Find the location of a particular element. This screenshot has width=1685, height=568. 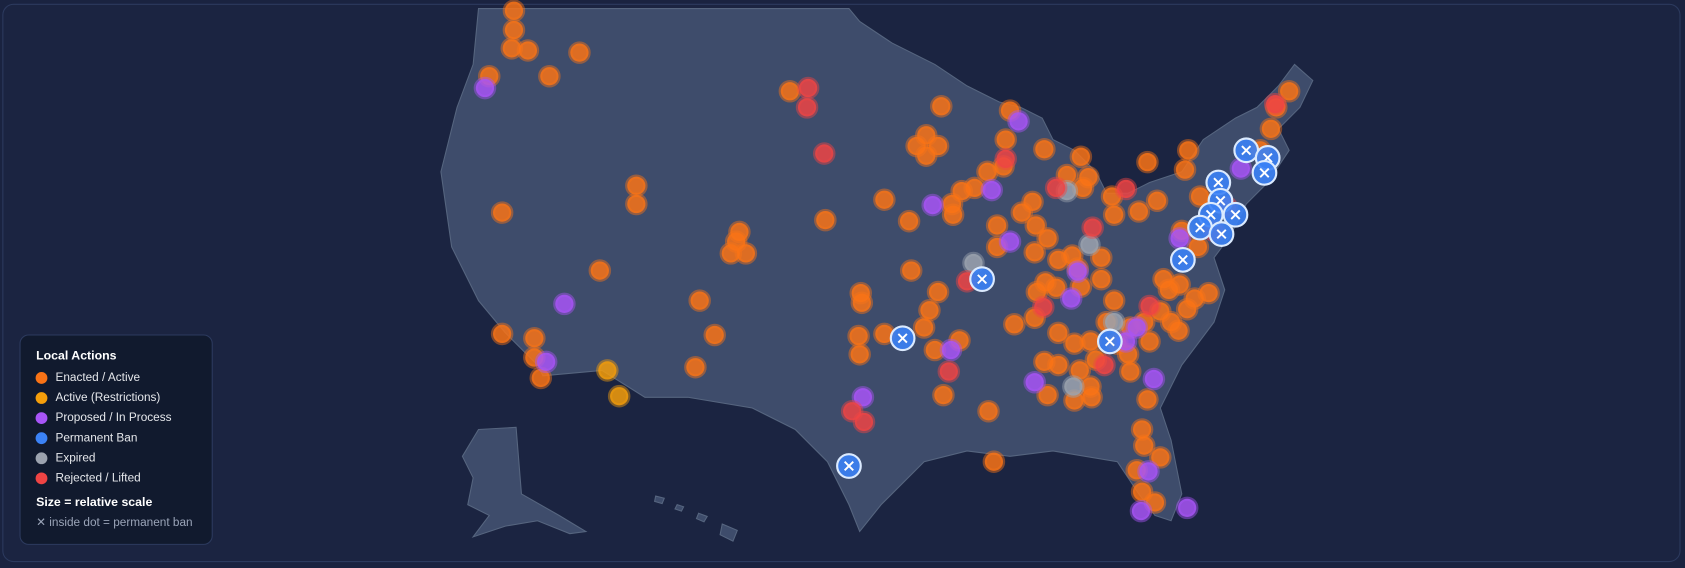

alaska is located at coordinates (524, 482).